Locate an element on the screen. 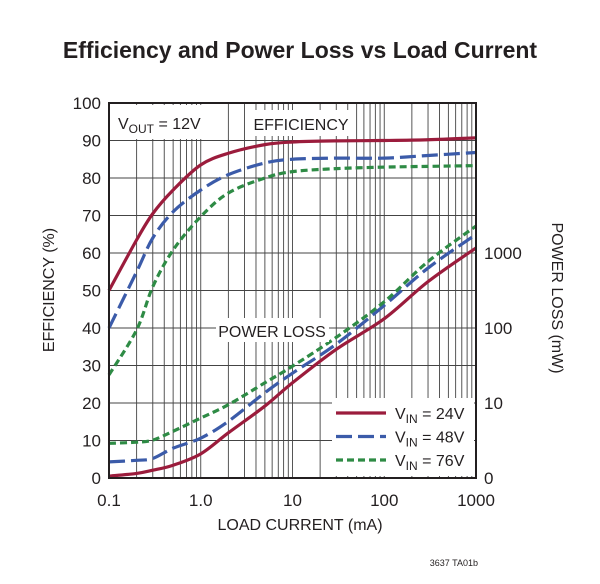 The height and width of the screenshot is (584, 600). y2-axis-label: POWER LOSS (mW) is located at coordinates (556, 297).